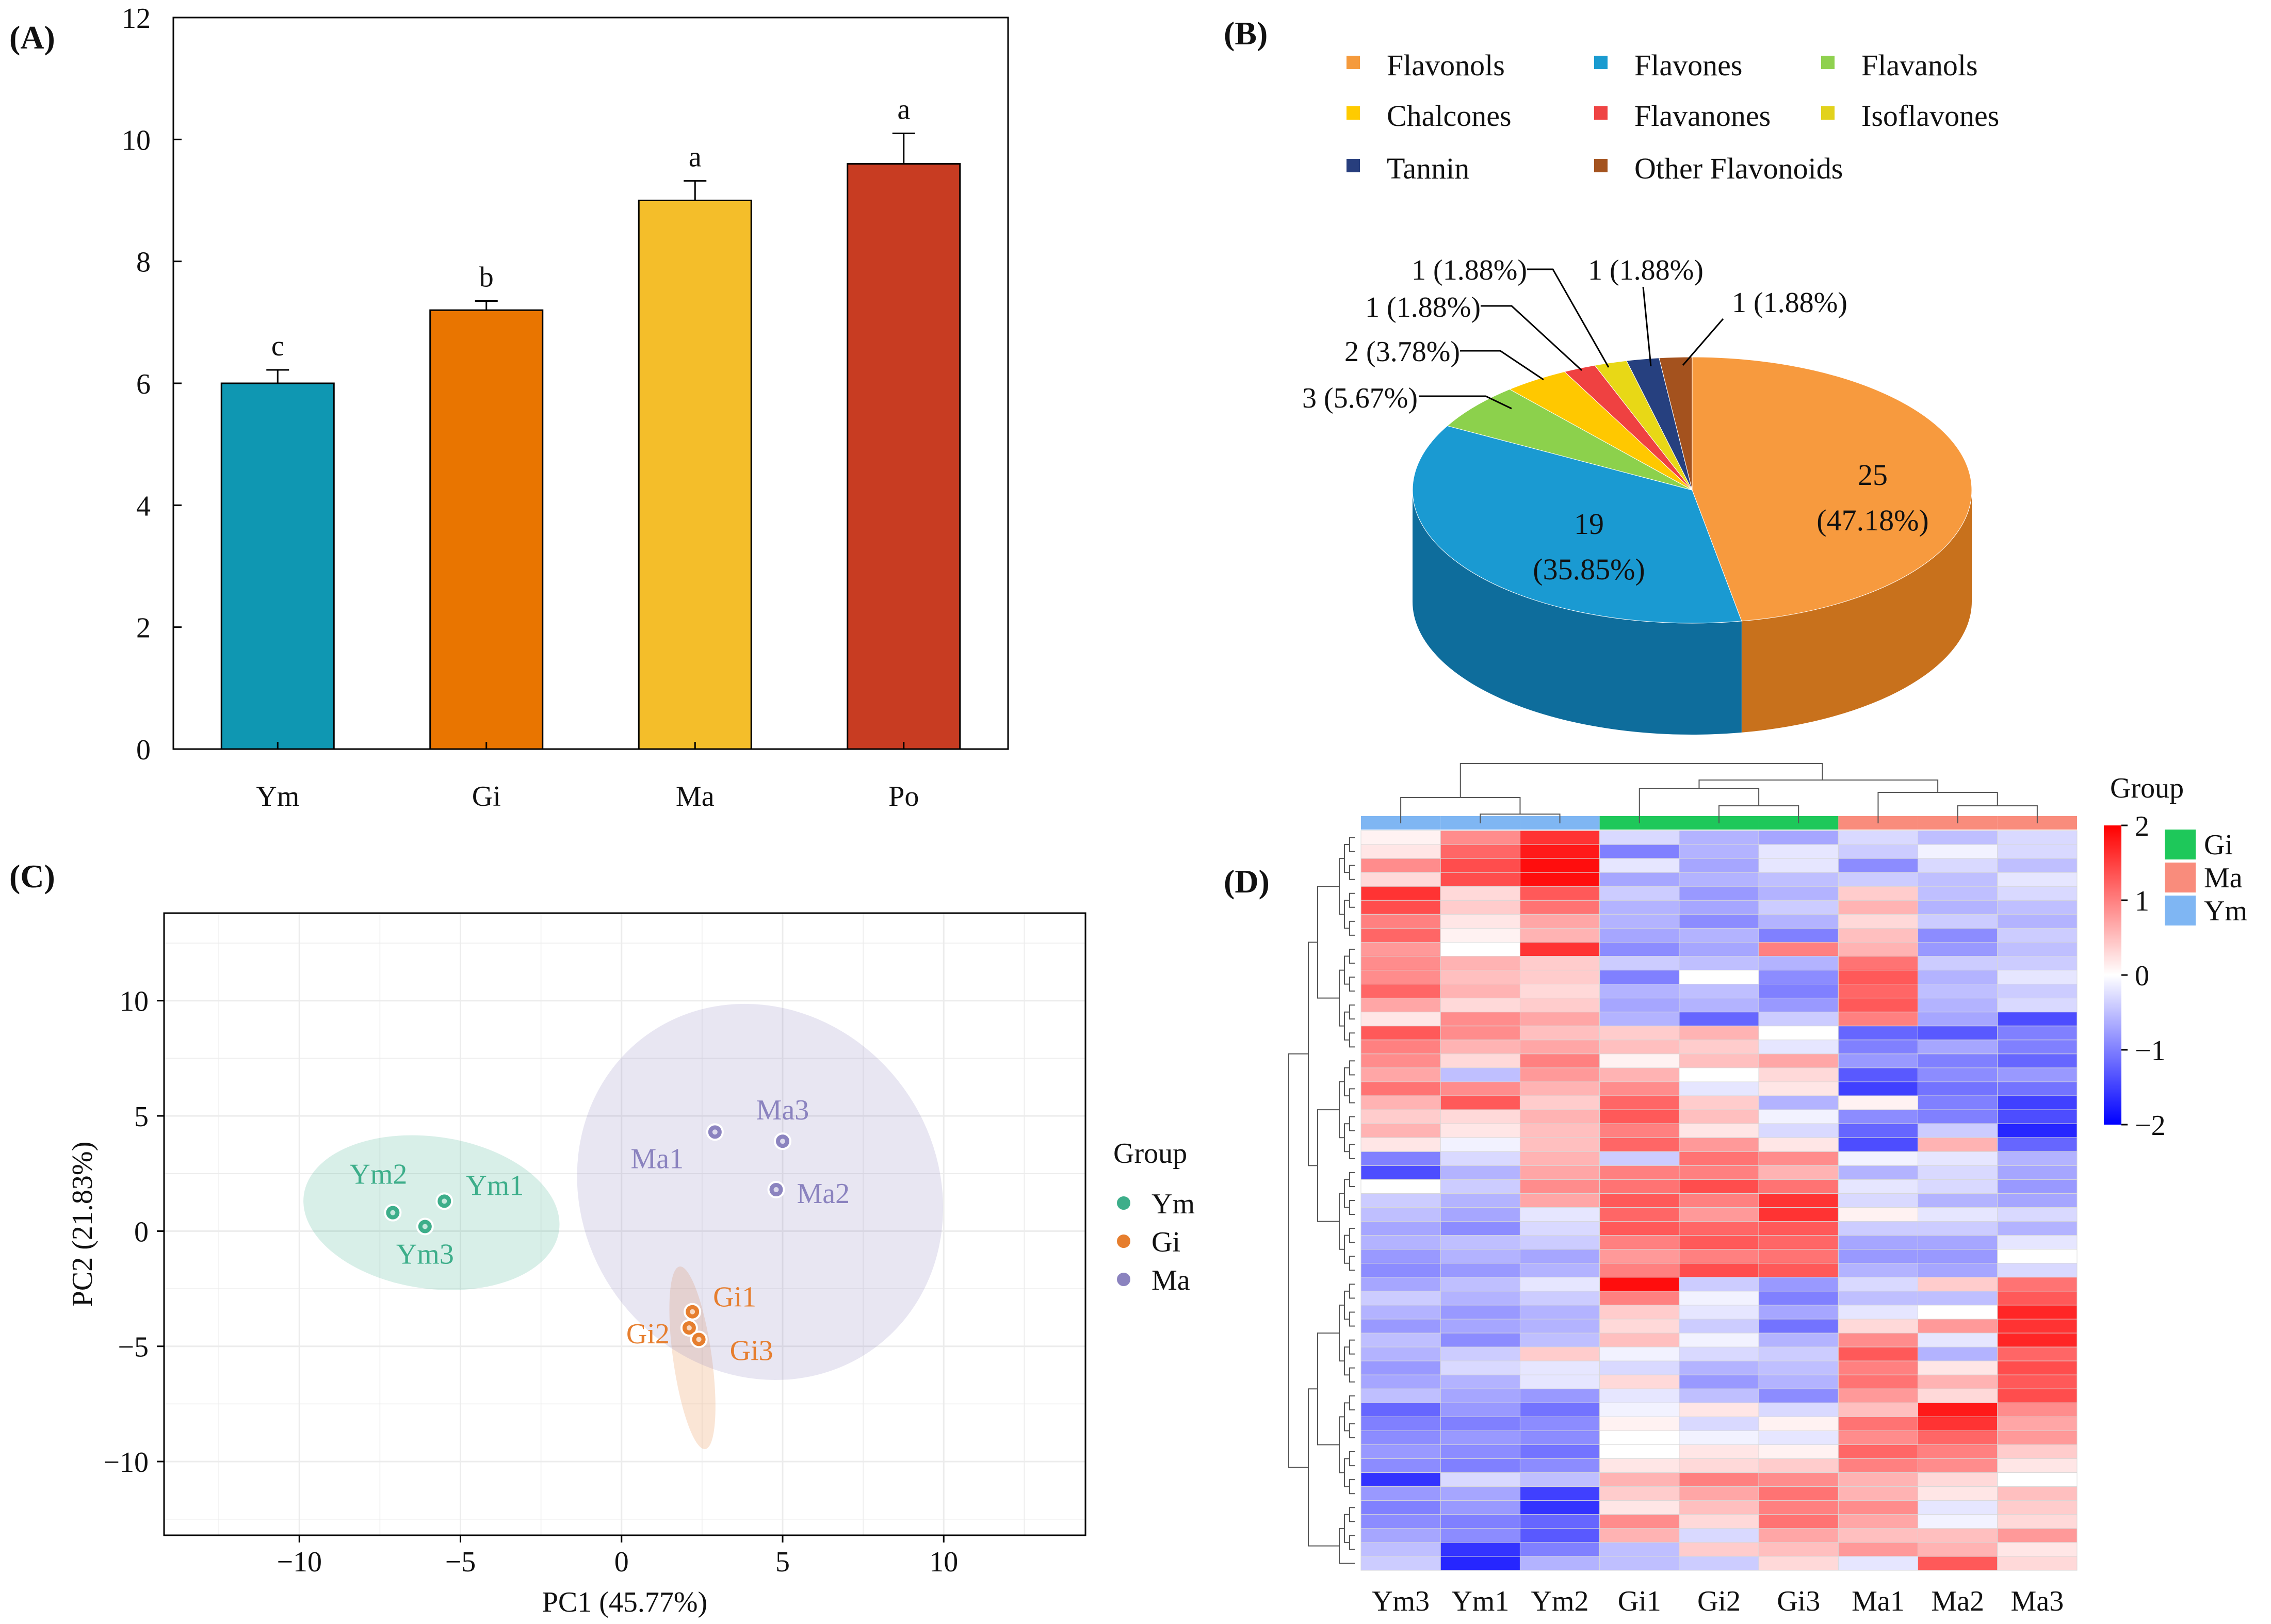 This screenshot has height=1624, width=2271. What do you see at coordinates (1166, 1242) in the screenshot?
I see `legend-label: Gi` at bounding box center [1166, 1242].